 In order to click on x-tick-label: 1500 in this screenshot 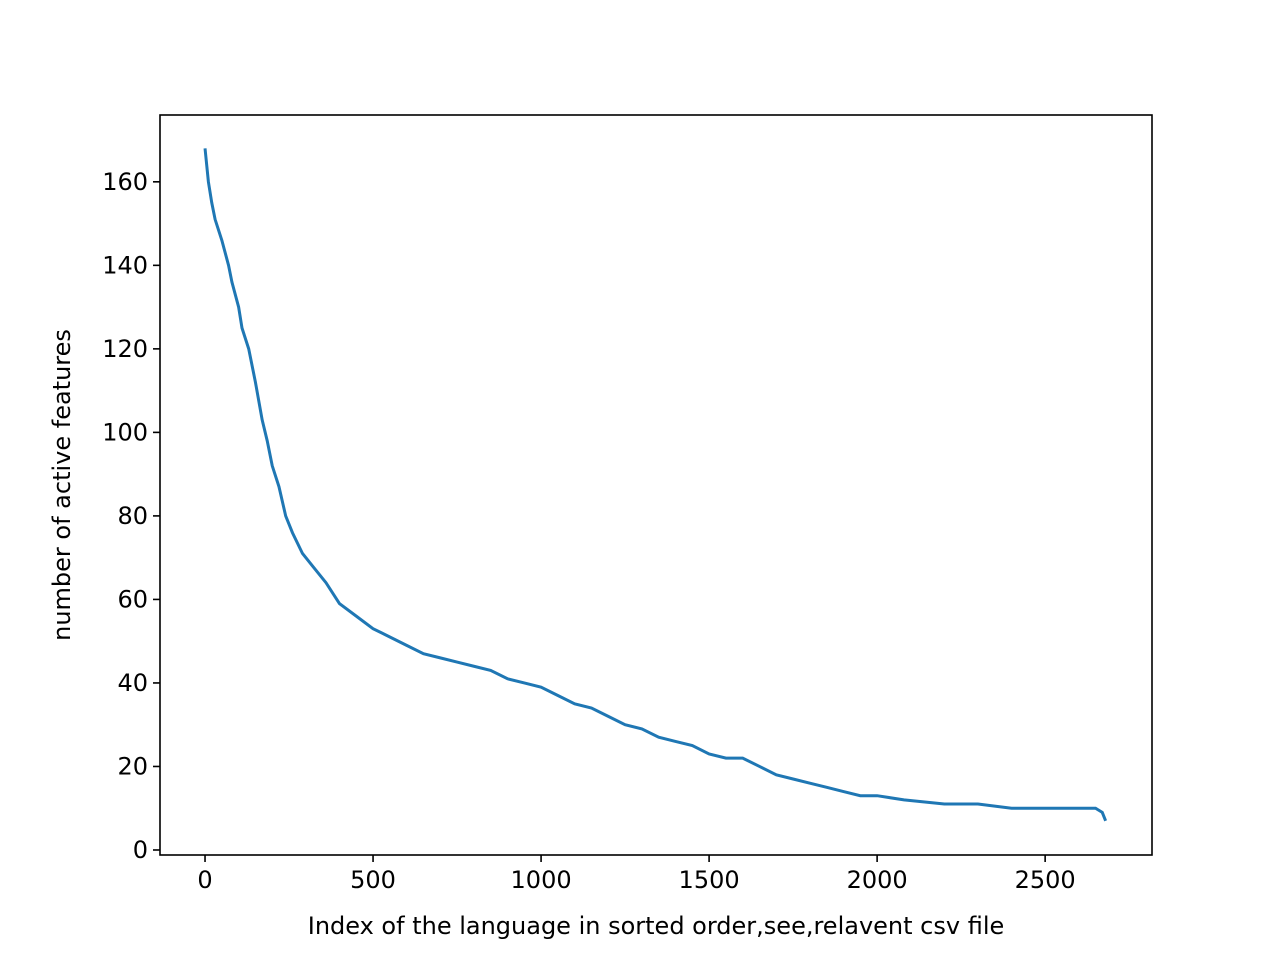, I will do `click(709, 880)`.